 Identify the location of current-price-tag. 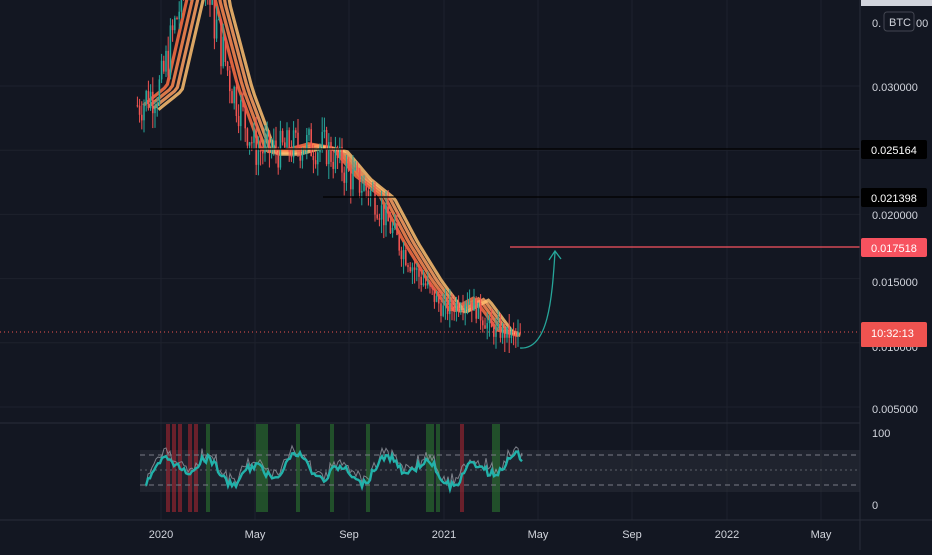
(894, 333).